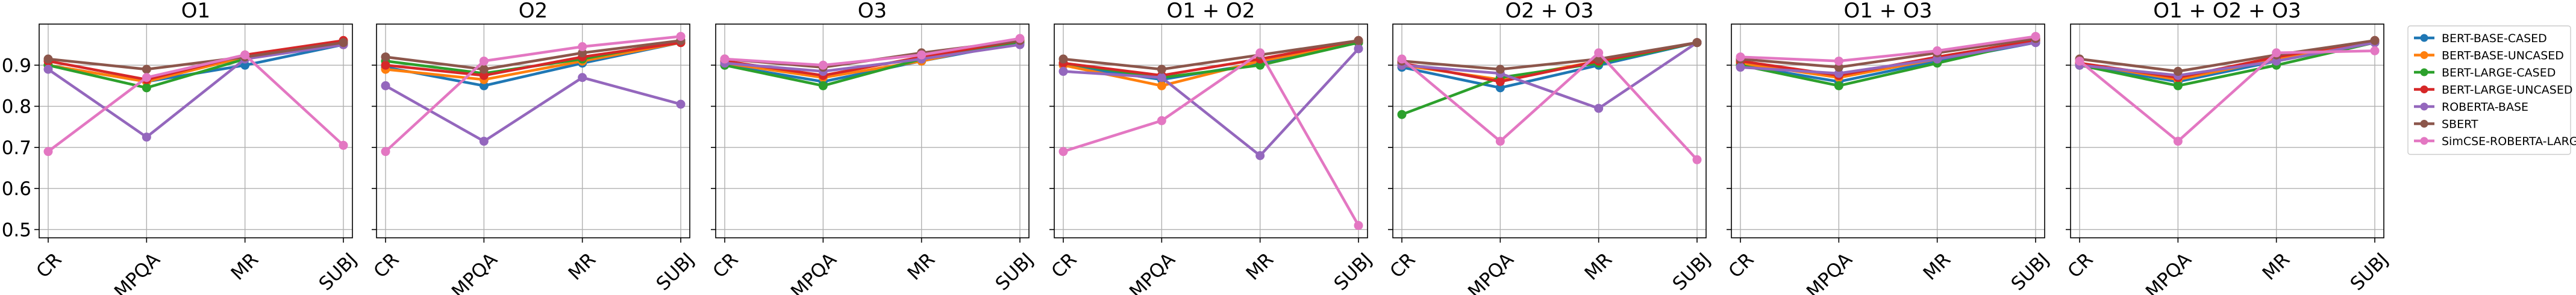 The image size is (2576, 295). Describe the element at coordinates (16, 148) in the screenshot. I see `y-tick-label: 0.7` at that location.